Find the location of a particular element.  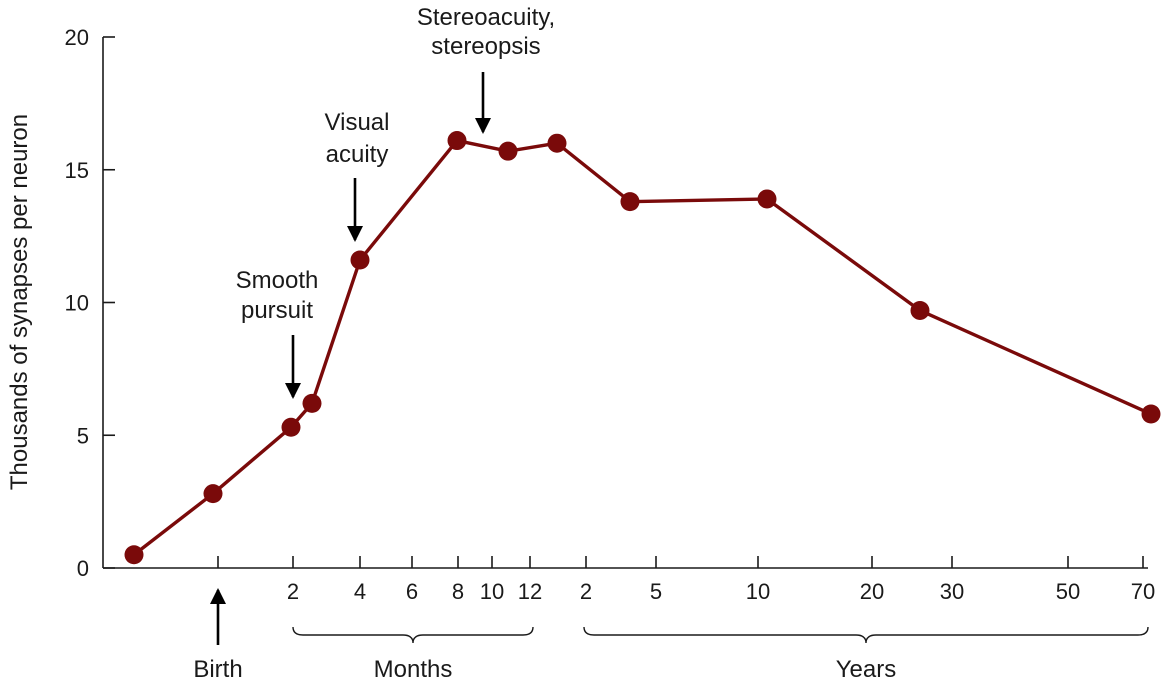

x-tick-label: 12 is located at coordinates (530, 591).